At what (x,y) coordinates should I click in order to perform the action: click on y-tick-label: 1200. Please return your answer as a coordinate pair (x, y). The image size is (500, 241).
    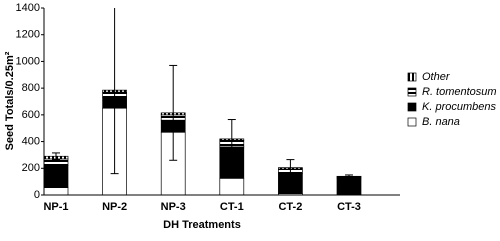
    Looking at the image, I should click on (28, 35).